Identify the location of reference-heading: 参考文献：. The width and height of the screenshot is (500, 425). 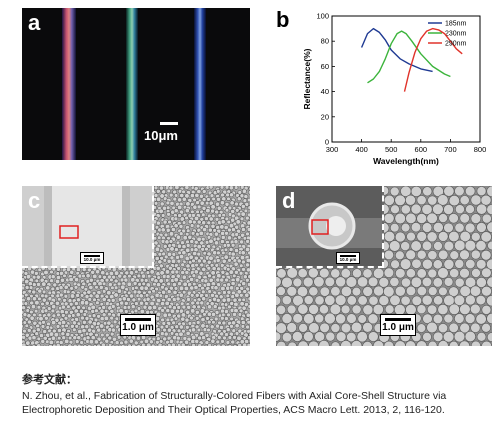
(49, 380).